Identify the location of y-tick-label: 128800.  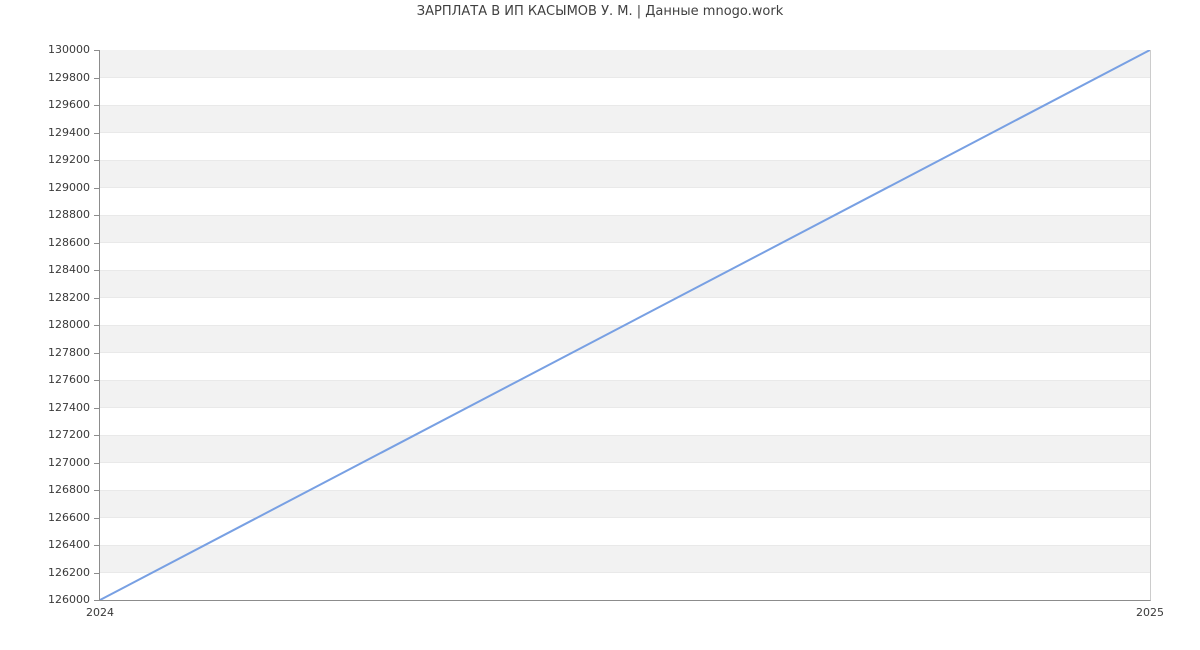
(69, 214).